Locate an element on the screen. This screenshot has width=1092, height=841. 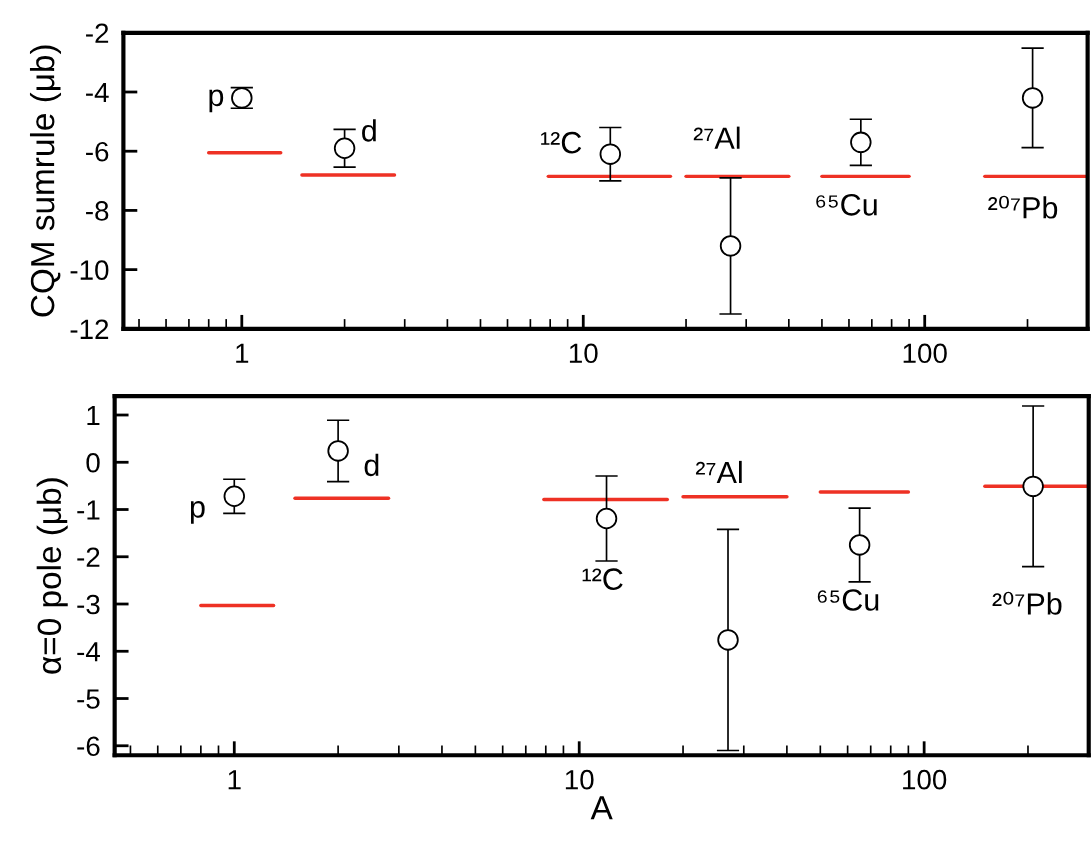
y-tick-label: -1 is located at coordinates (88, 510).